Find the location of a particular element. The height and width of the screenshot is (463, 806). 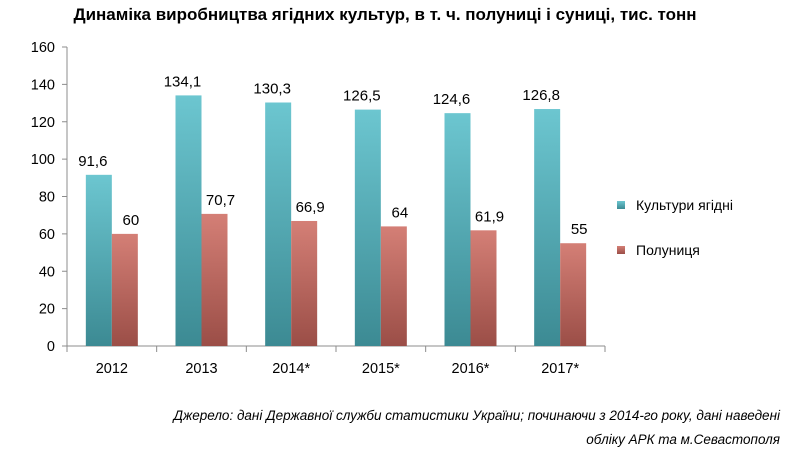

data-label: 91,6 is located at coordinates (92, 161).